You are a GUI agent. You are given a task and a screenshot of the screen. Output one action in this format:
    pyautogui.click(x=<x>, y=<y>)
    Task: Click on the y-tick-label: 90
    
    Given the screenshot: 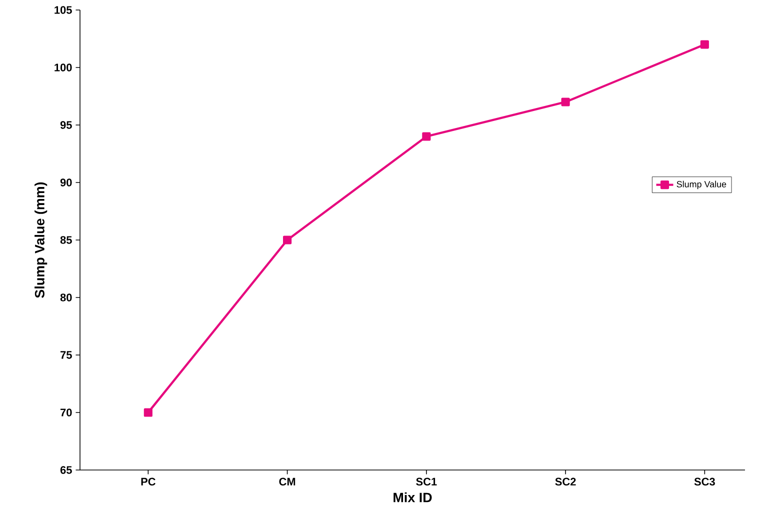 What is the action you would take?
    pyautogui.click(x=66, y=182)
    